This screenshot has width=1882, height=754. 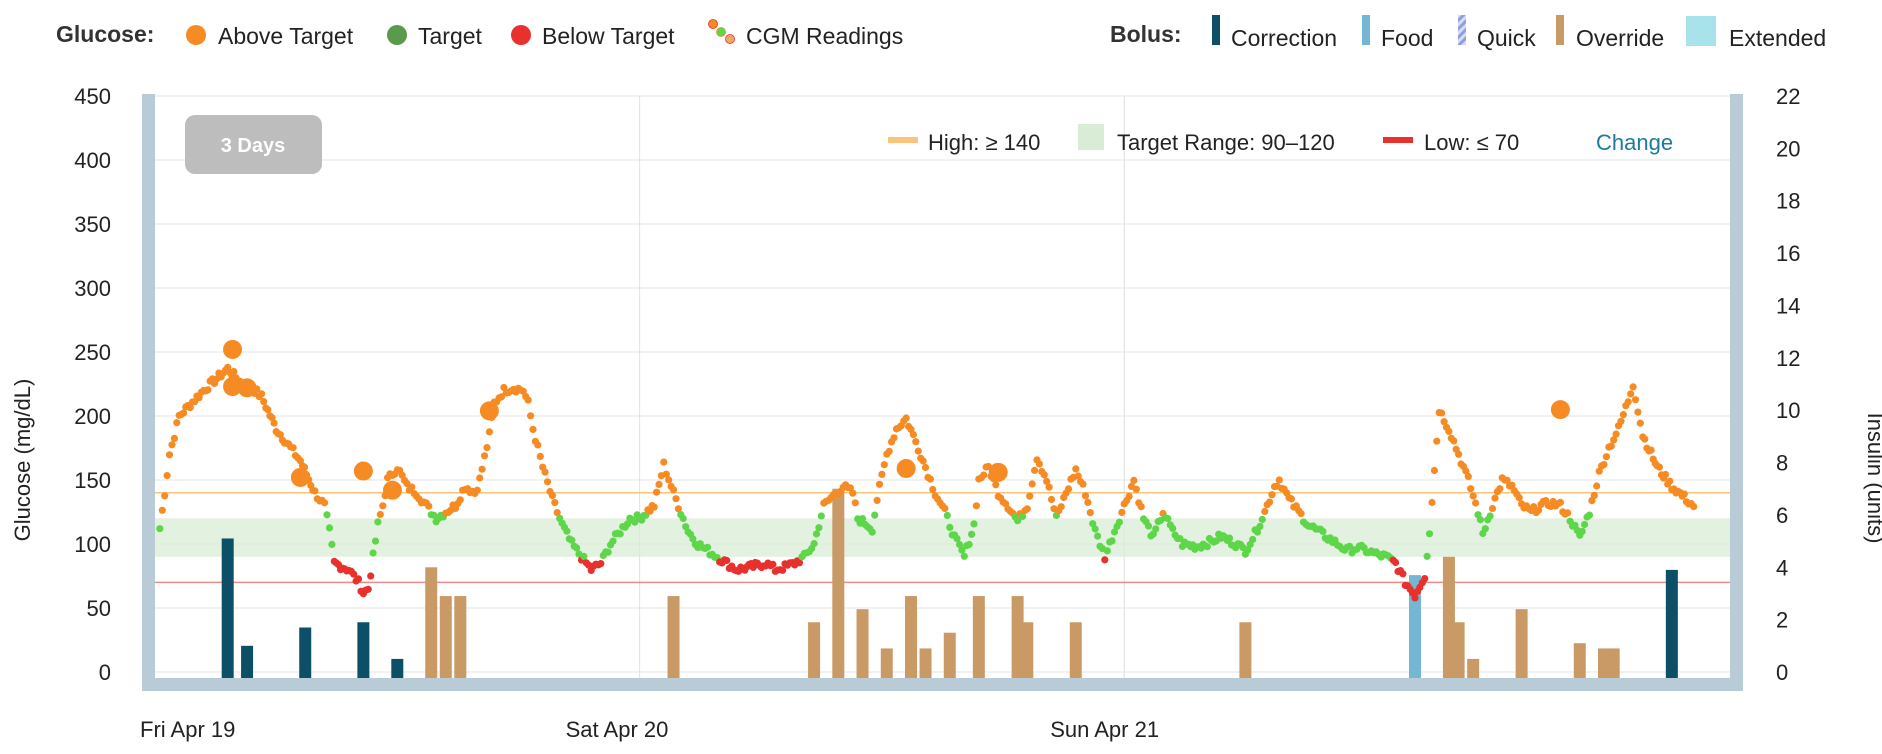 What do you see at coordinates (270, 36) in the screenshot?
I see `legend-item-above-target: Above Target` at bounding box center [270, 36].